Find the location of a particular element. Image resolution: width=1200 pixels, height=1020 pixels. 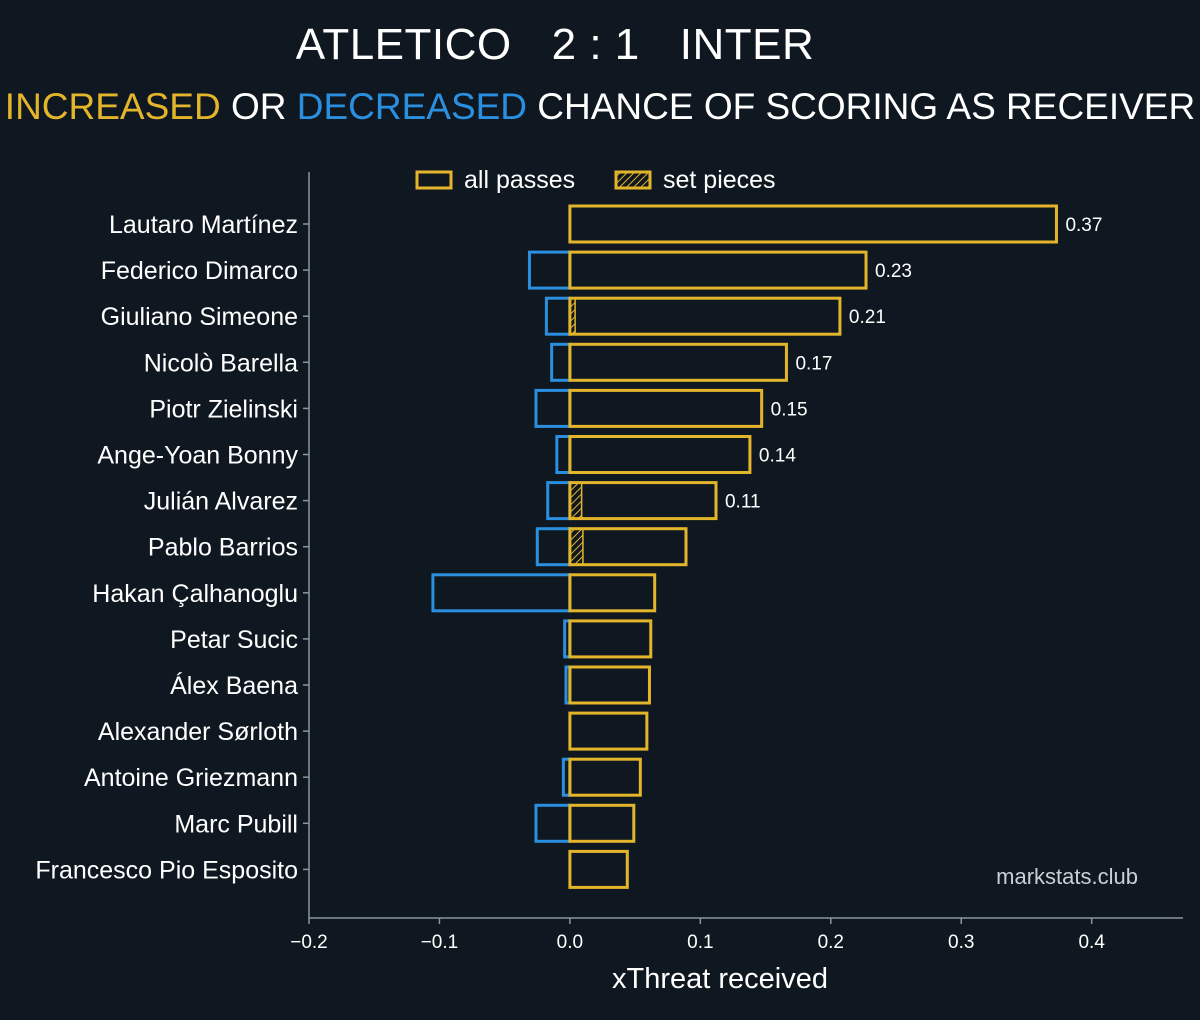

subtitle-rest: CHANCE OF SCORING AS RECEIVER is located at coordinates (861, 106).